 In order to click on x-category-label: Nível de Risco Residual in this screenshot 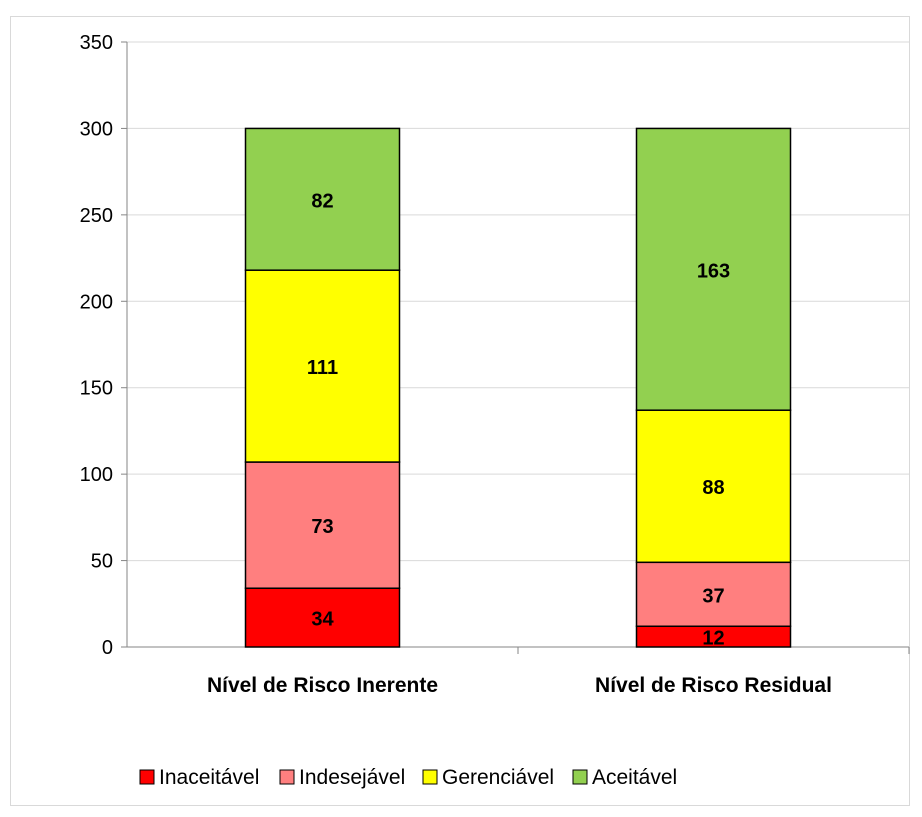, I will do `click(713, 685)`.